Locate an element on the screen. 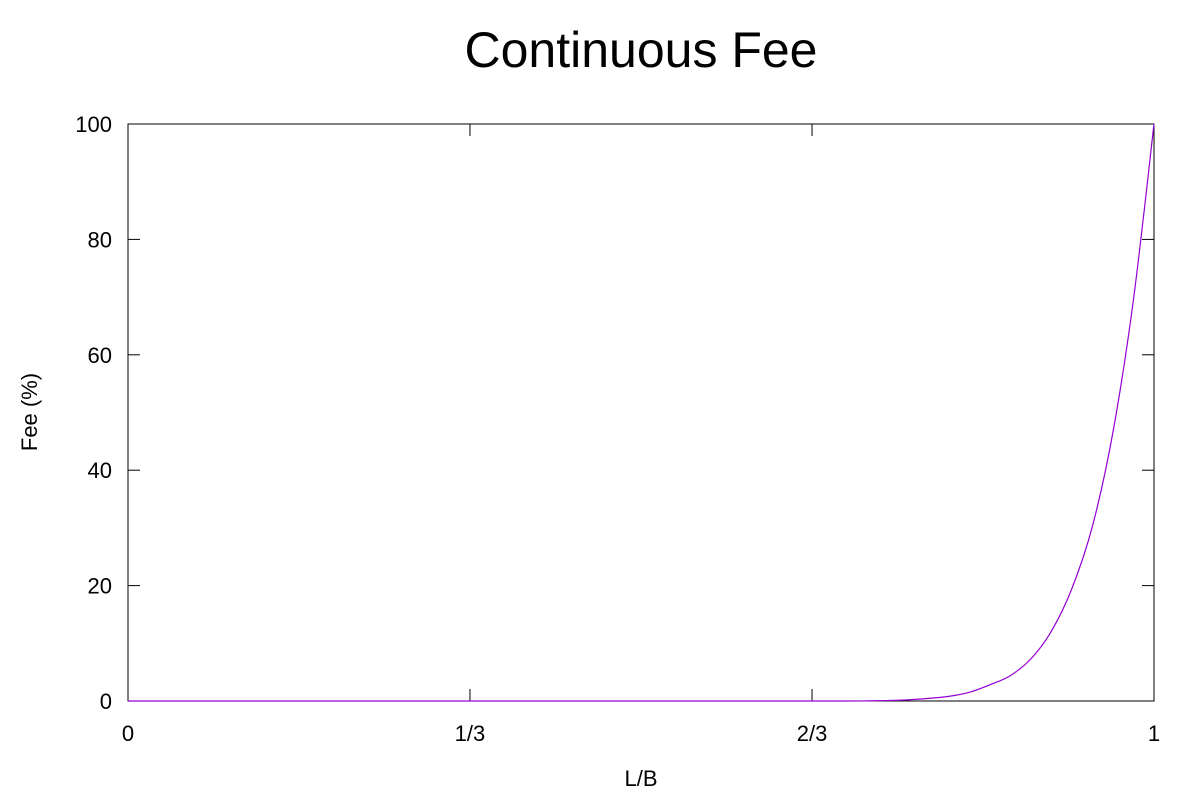  x-tick-label: 1/3 is located at coordinates (470, 733).